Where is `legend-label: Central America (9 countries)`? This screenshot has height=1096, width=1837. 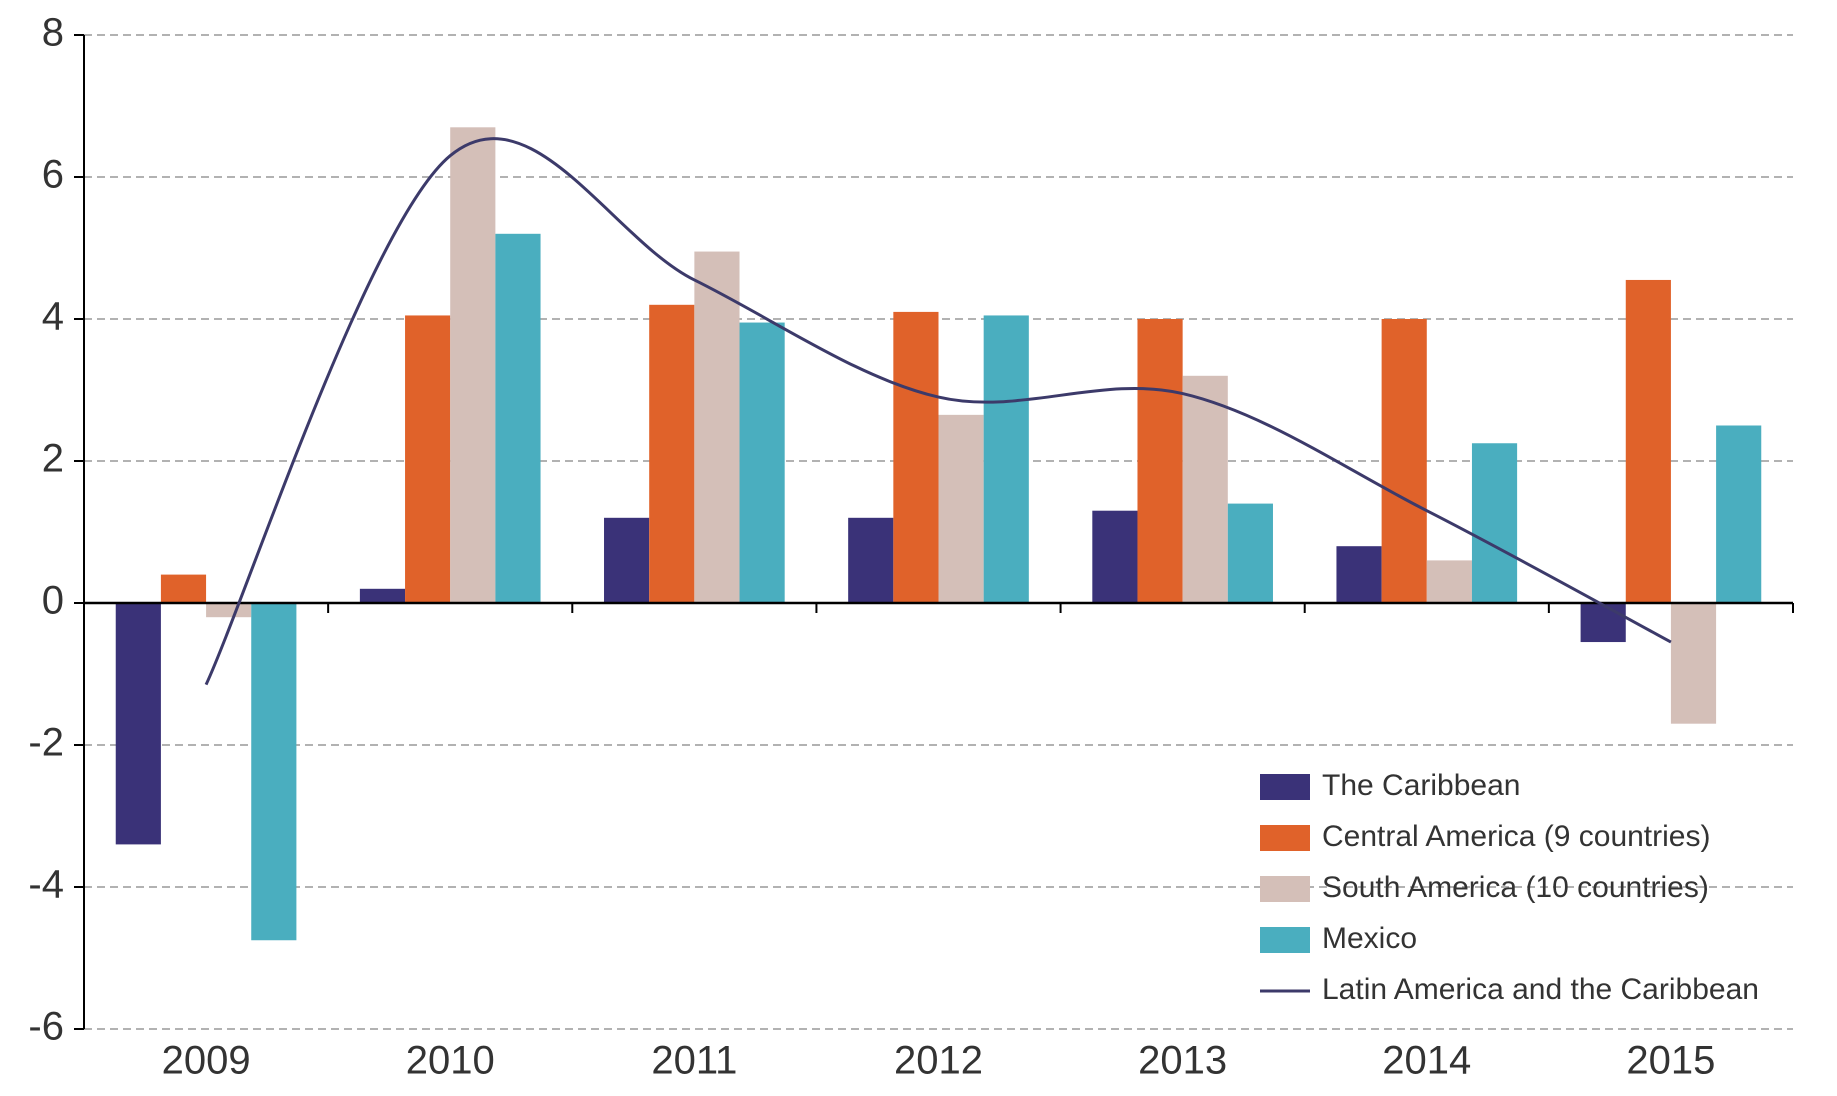
legend-label: Central America (9 countries) is located at coordinates (1516, 836).